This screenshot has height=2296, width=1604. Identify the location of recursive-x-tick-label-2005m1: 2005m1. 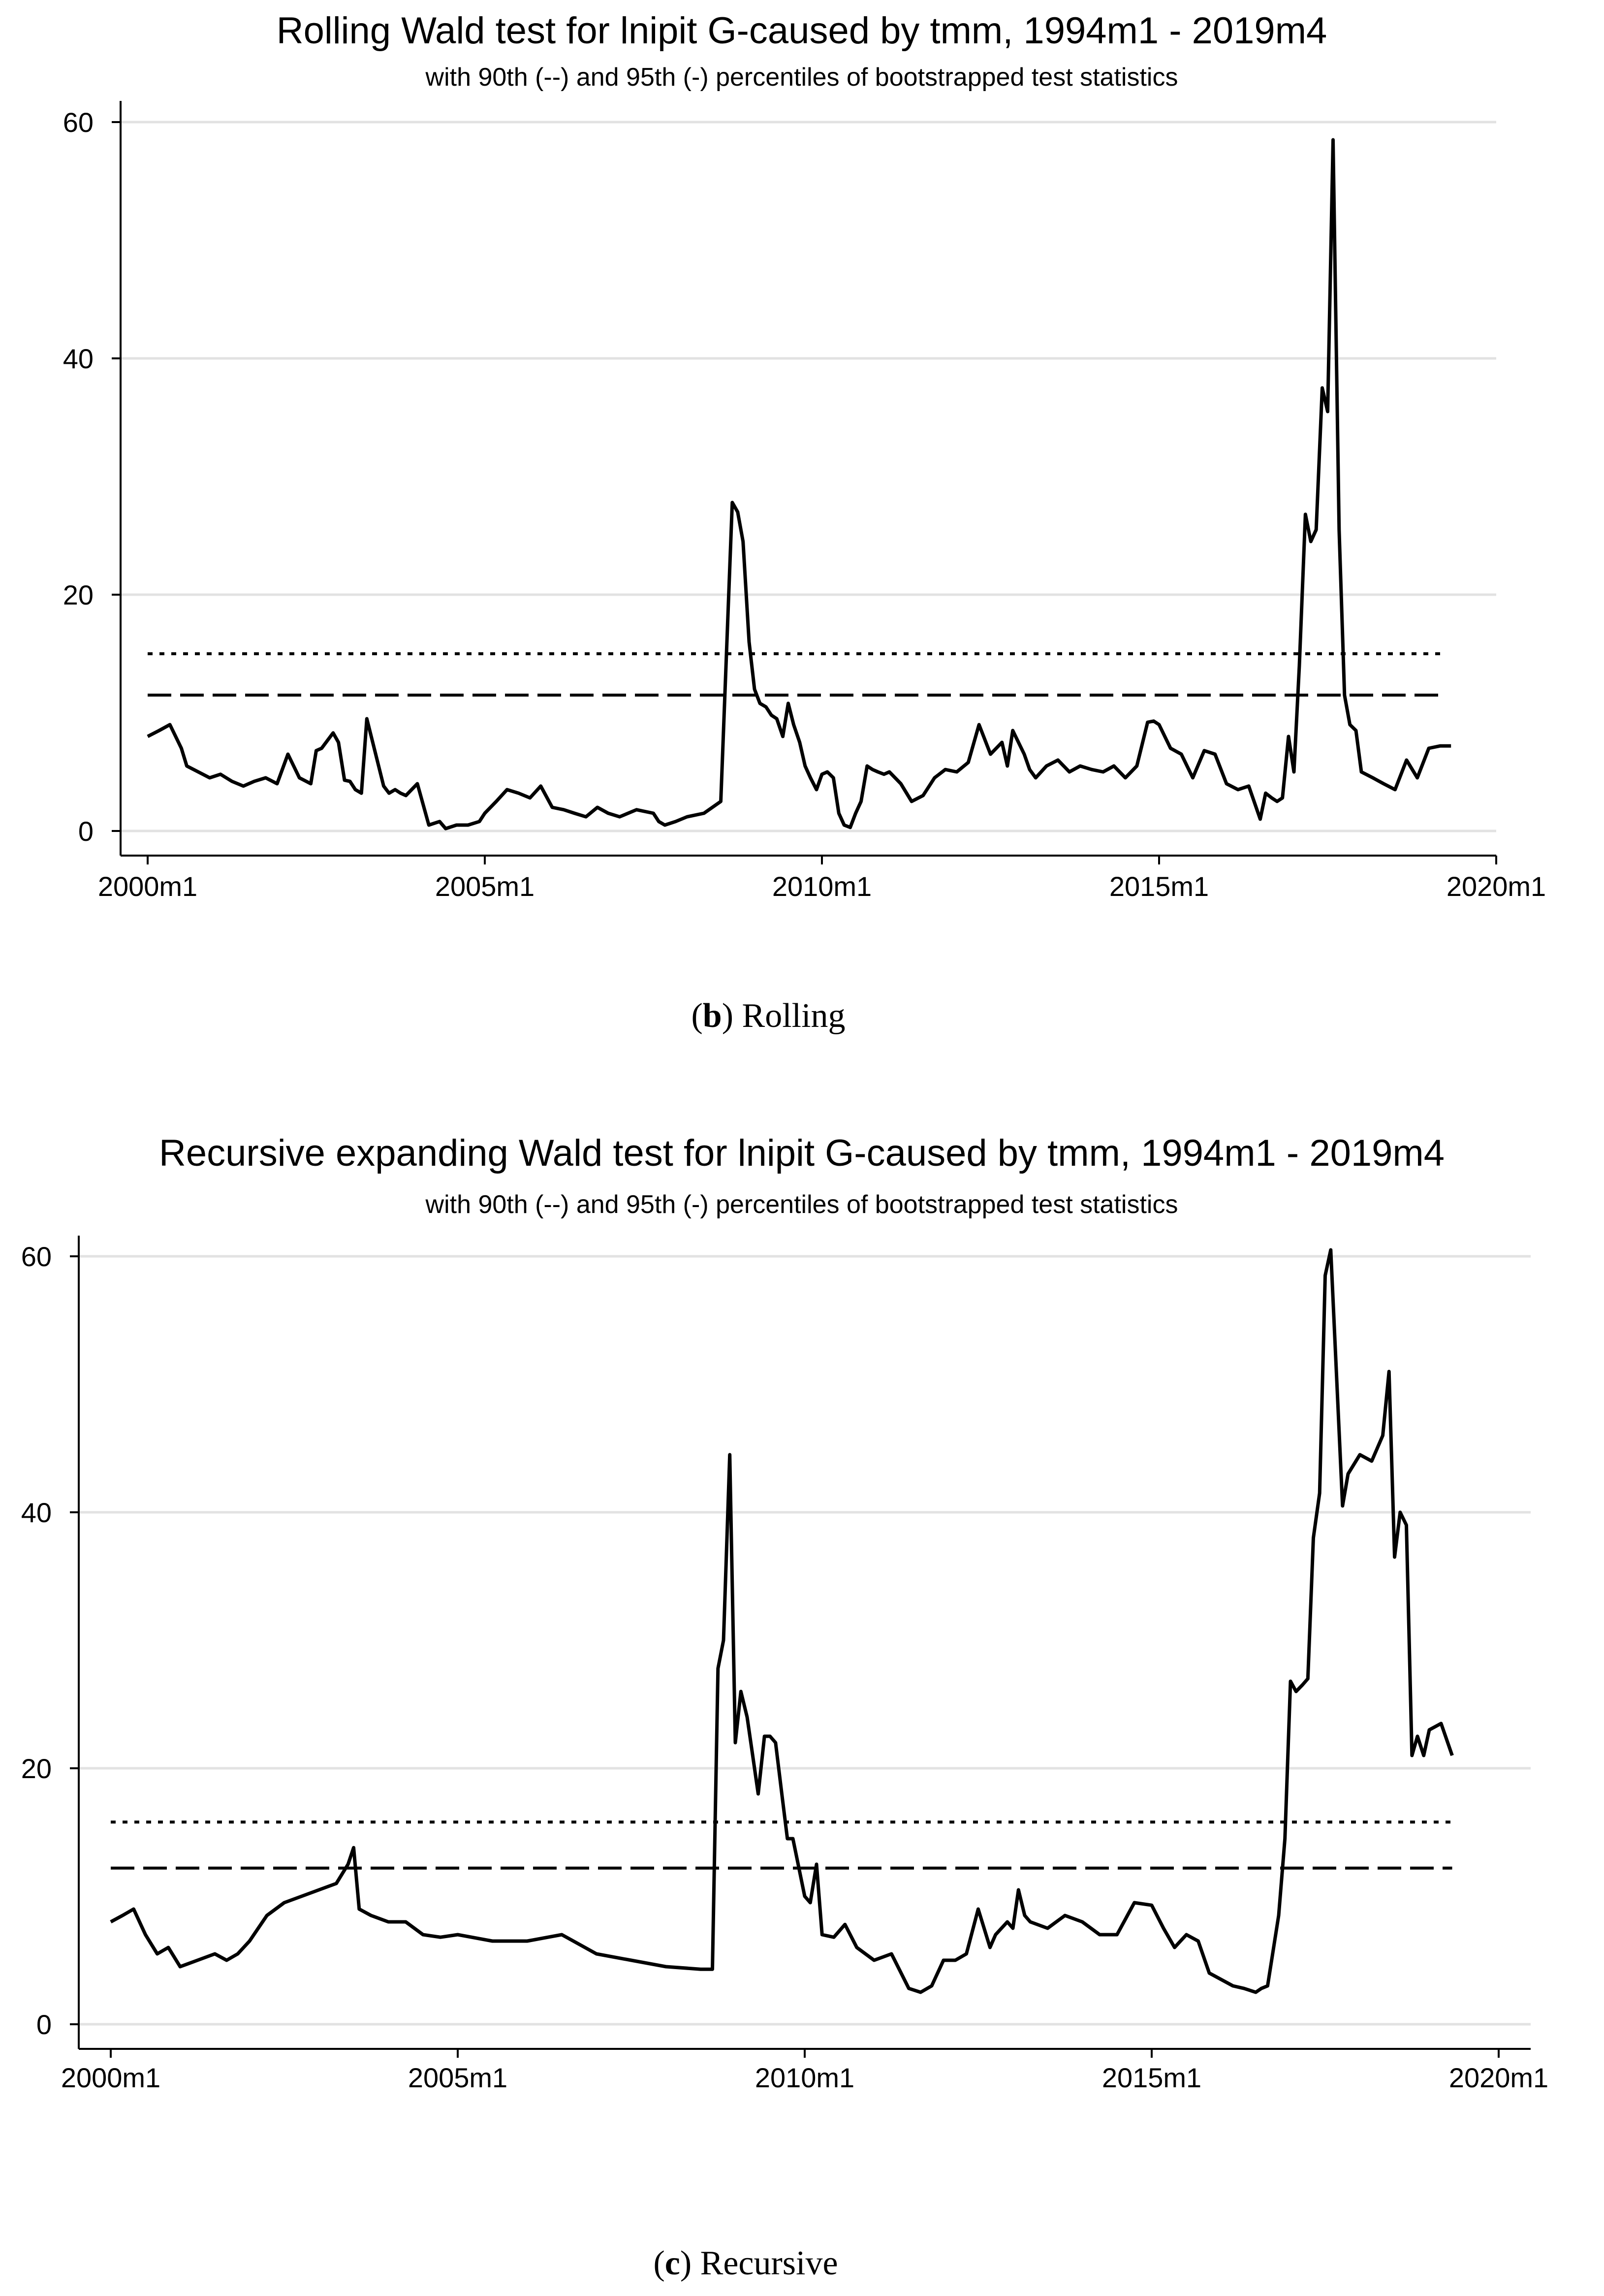
(457, 2077).